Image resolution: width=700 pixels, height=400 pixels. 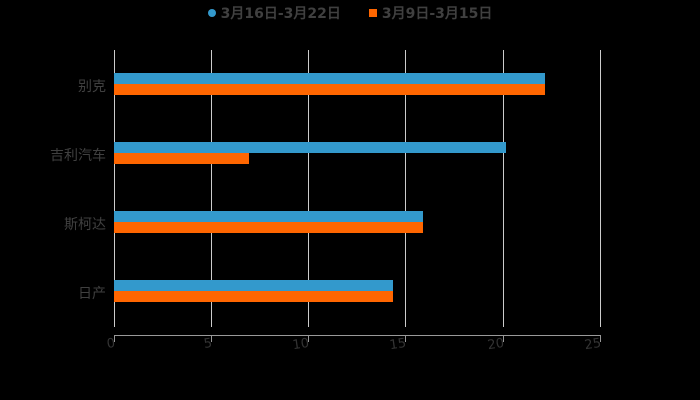 What do you see at coordinates (78, 156) in the screenshot?
I see `category-label-geely: 吉利汽车` at bounding box center [78, 156].